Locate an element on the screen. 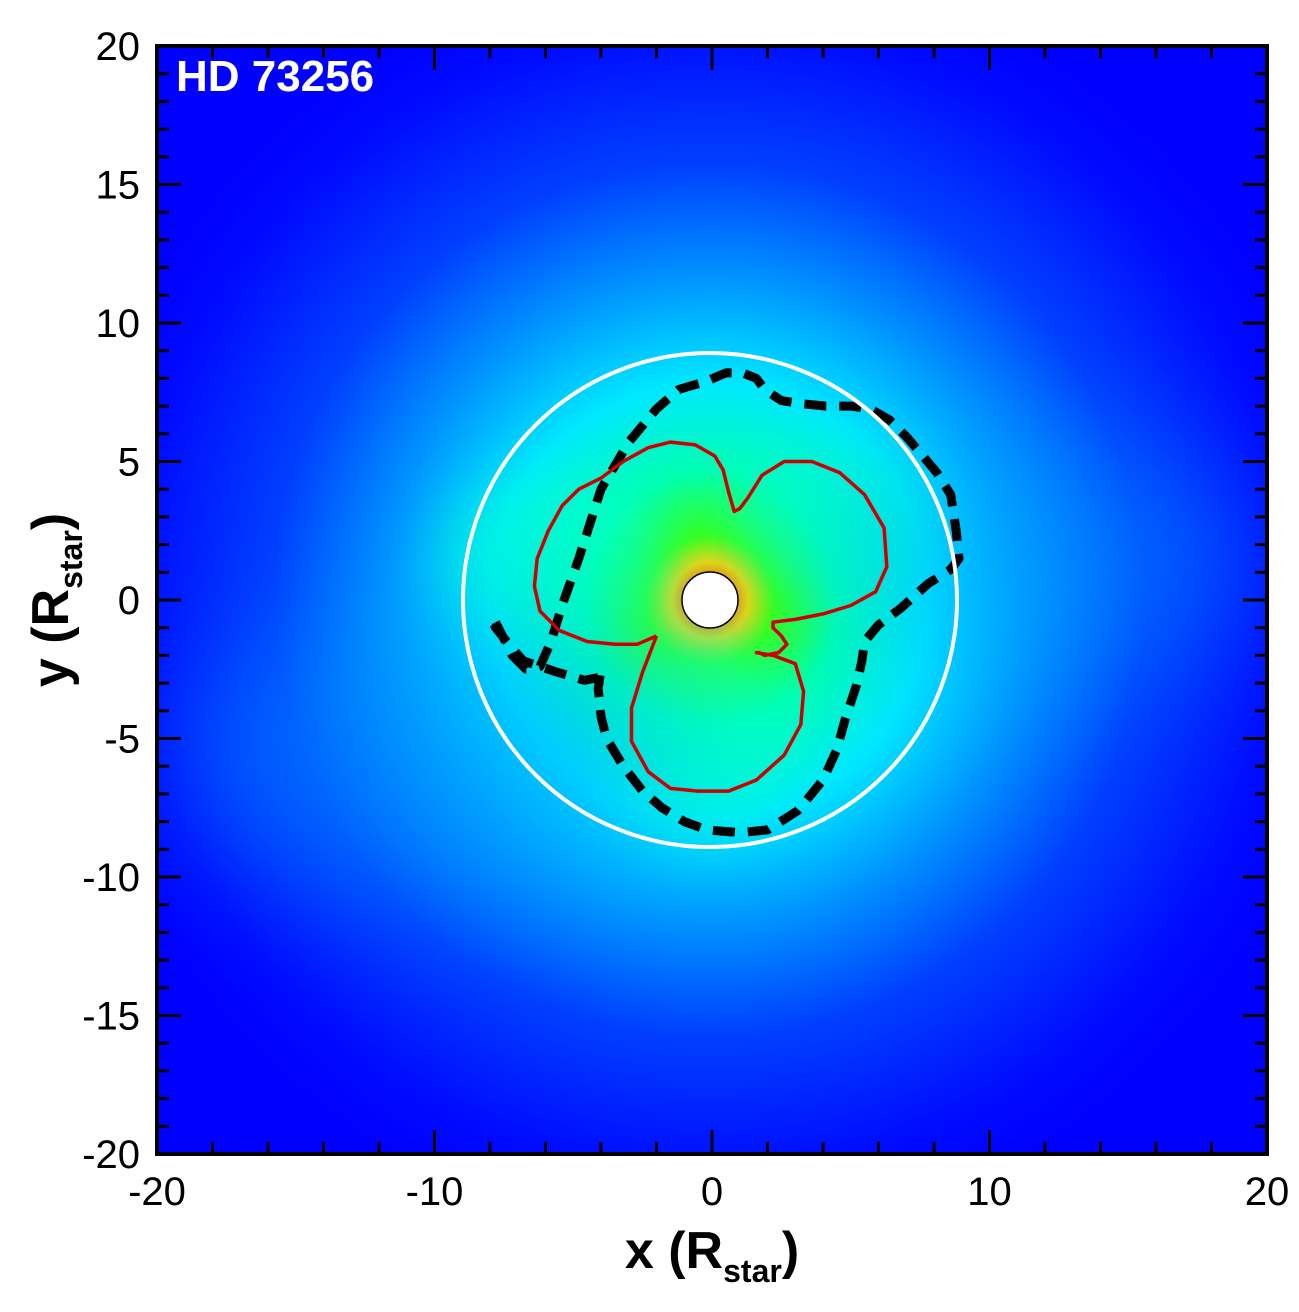 The image size is (1299, 1312). x-tick-label: 10 is located at coordinates (989, 1192).